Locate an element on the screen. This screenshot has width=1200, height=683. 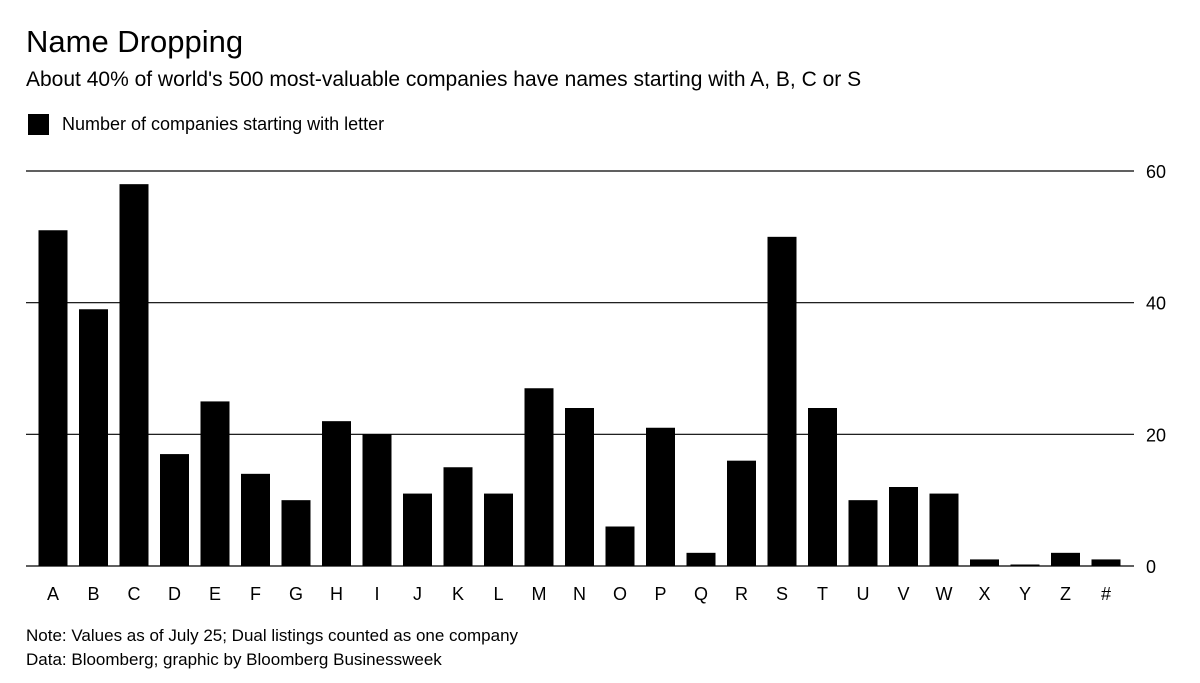
x-tick-label: J is located at coordinates (417, 594).